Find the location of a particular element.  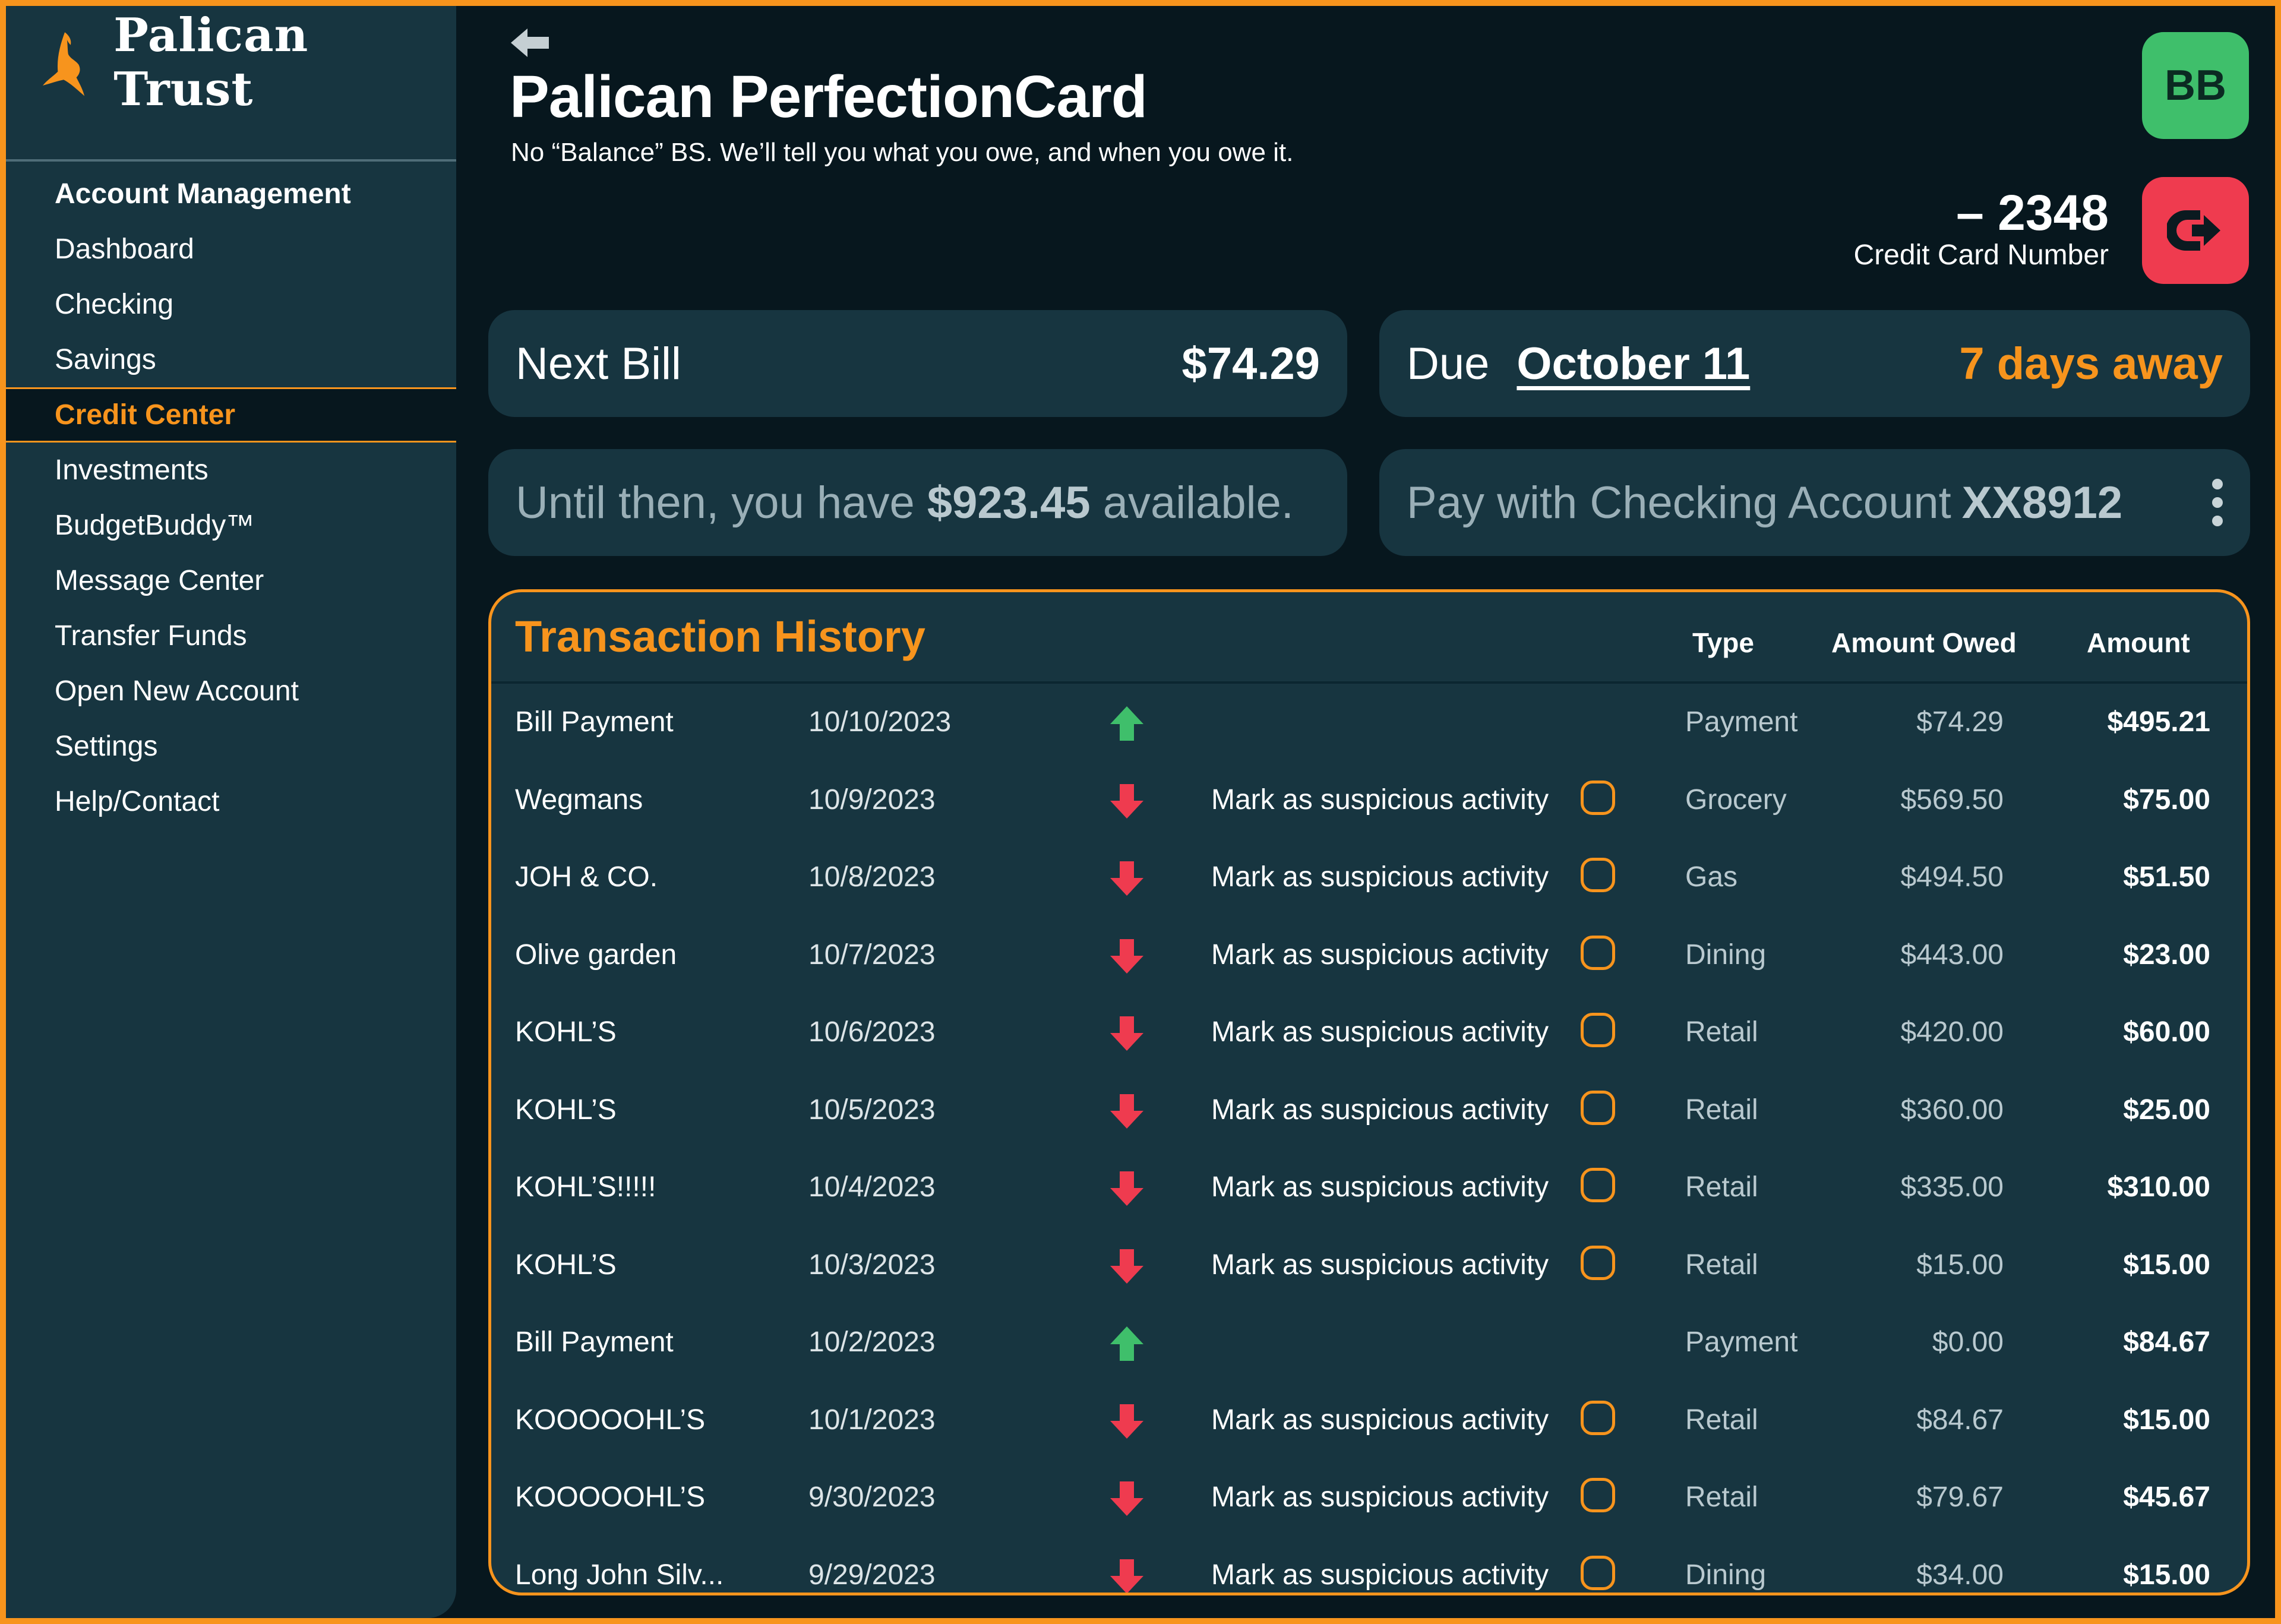

more-options-icon is located at coordinates (2217, 502).